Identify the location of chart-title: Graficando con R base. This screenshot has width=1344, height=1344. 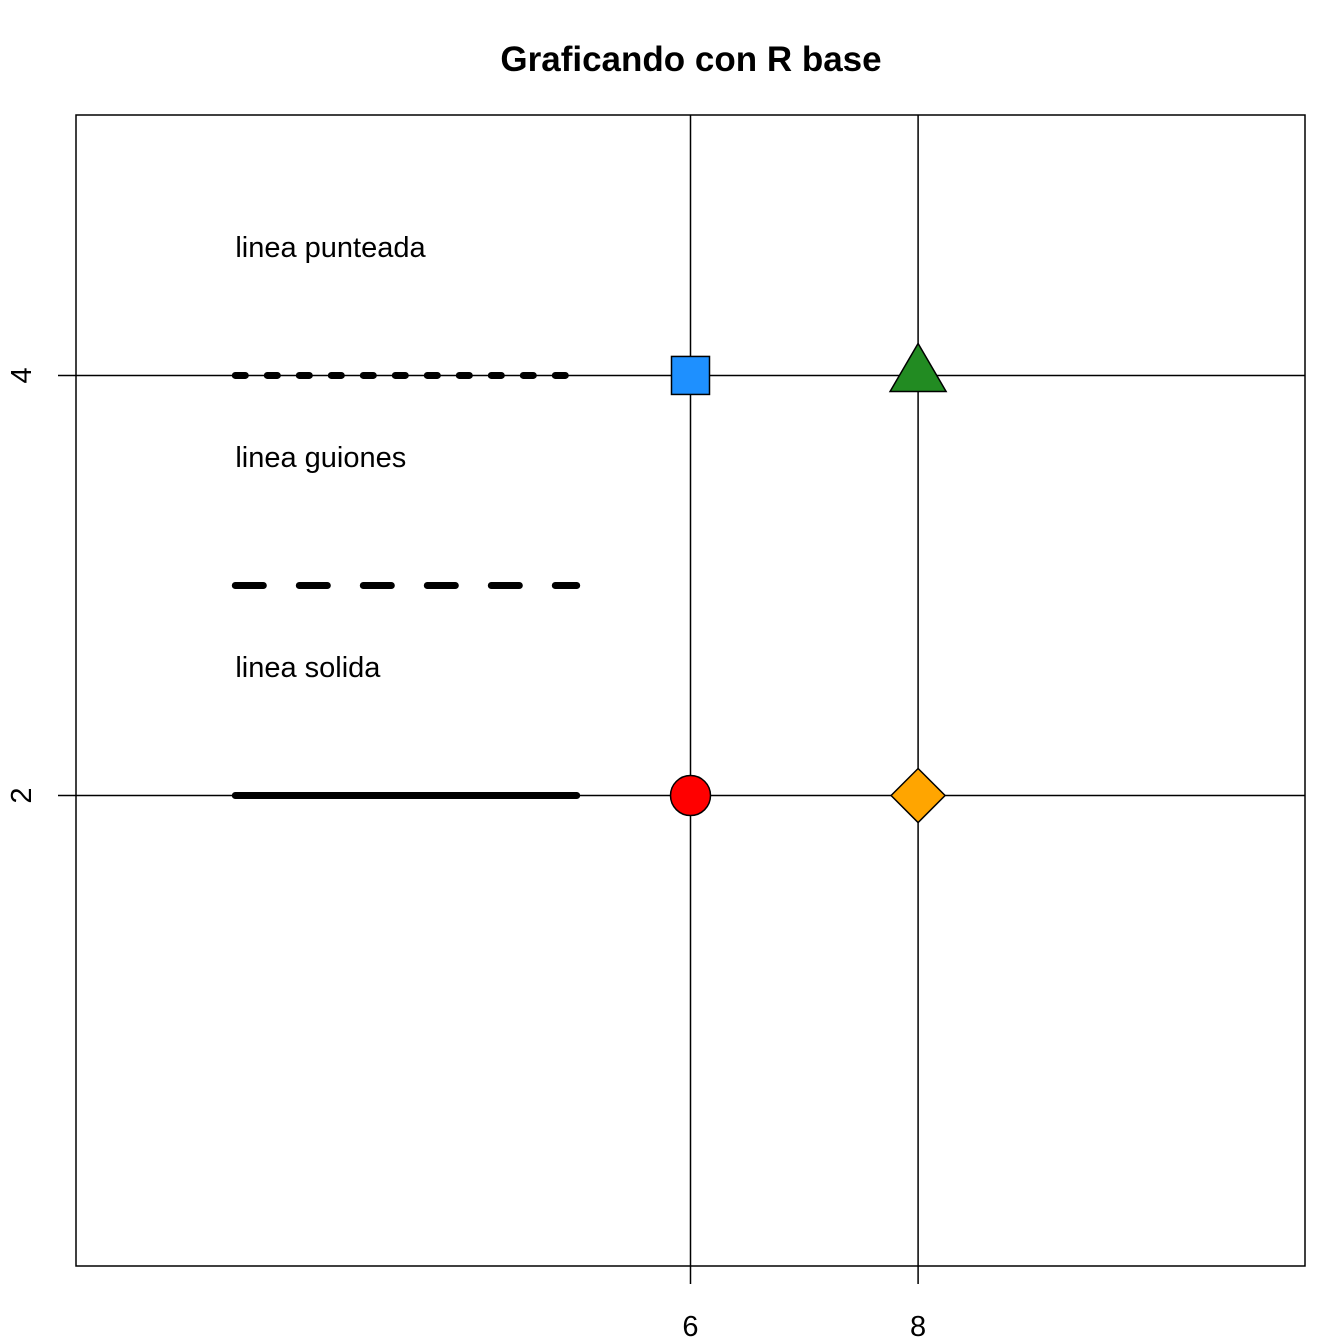
(690, 59).